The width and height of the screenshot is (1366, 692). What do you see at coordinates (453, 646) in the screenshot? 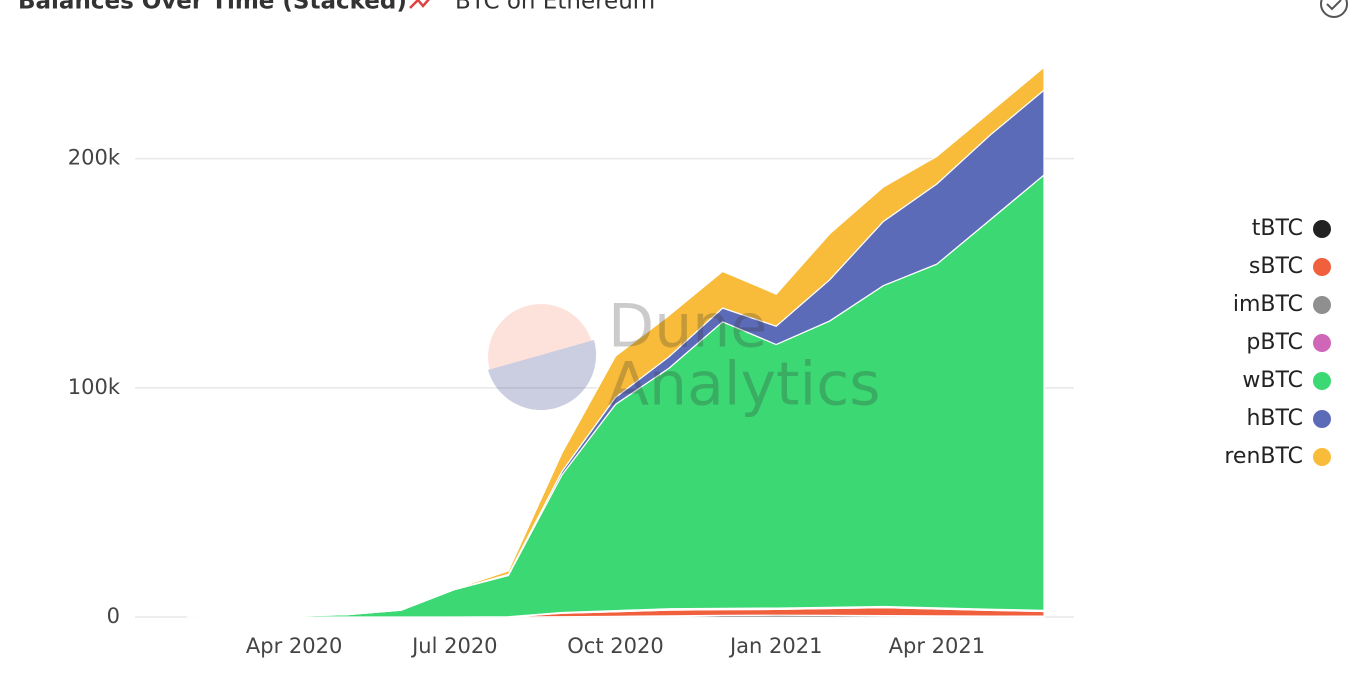
I see `x-tick-label: Jul 2020` at bounding box center [453, 646].